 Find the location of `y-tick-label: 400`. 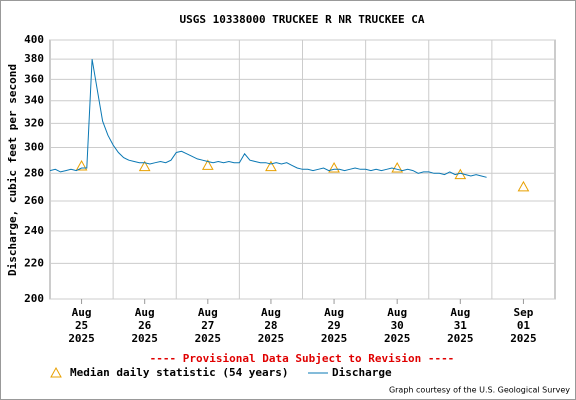

y-tick-label: 400 is located at coordinates (34, 39).